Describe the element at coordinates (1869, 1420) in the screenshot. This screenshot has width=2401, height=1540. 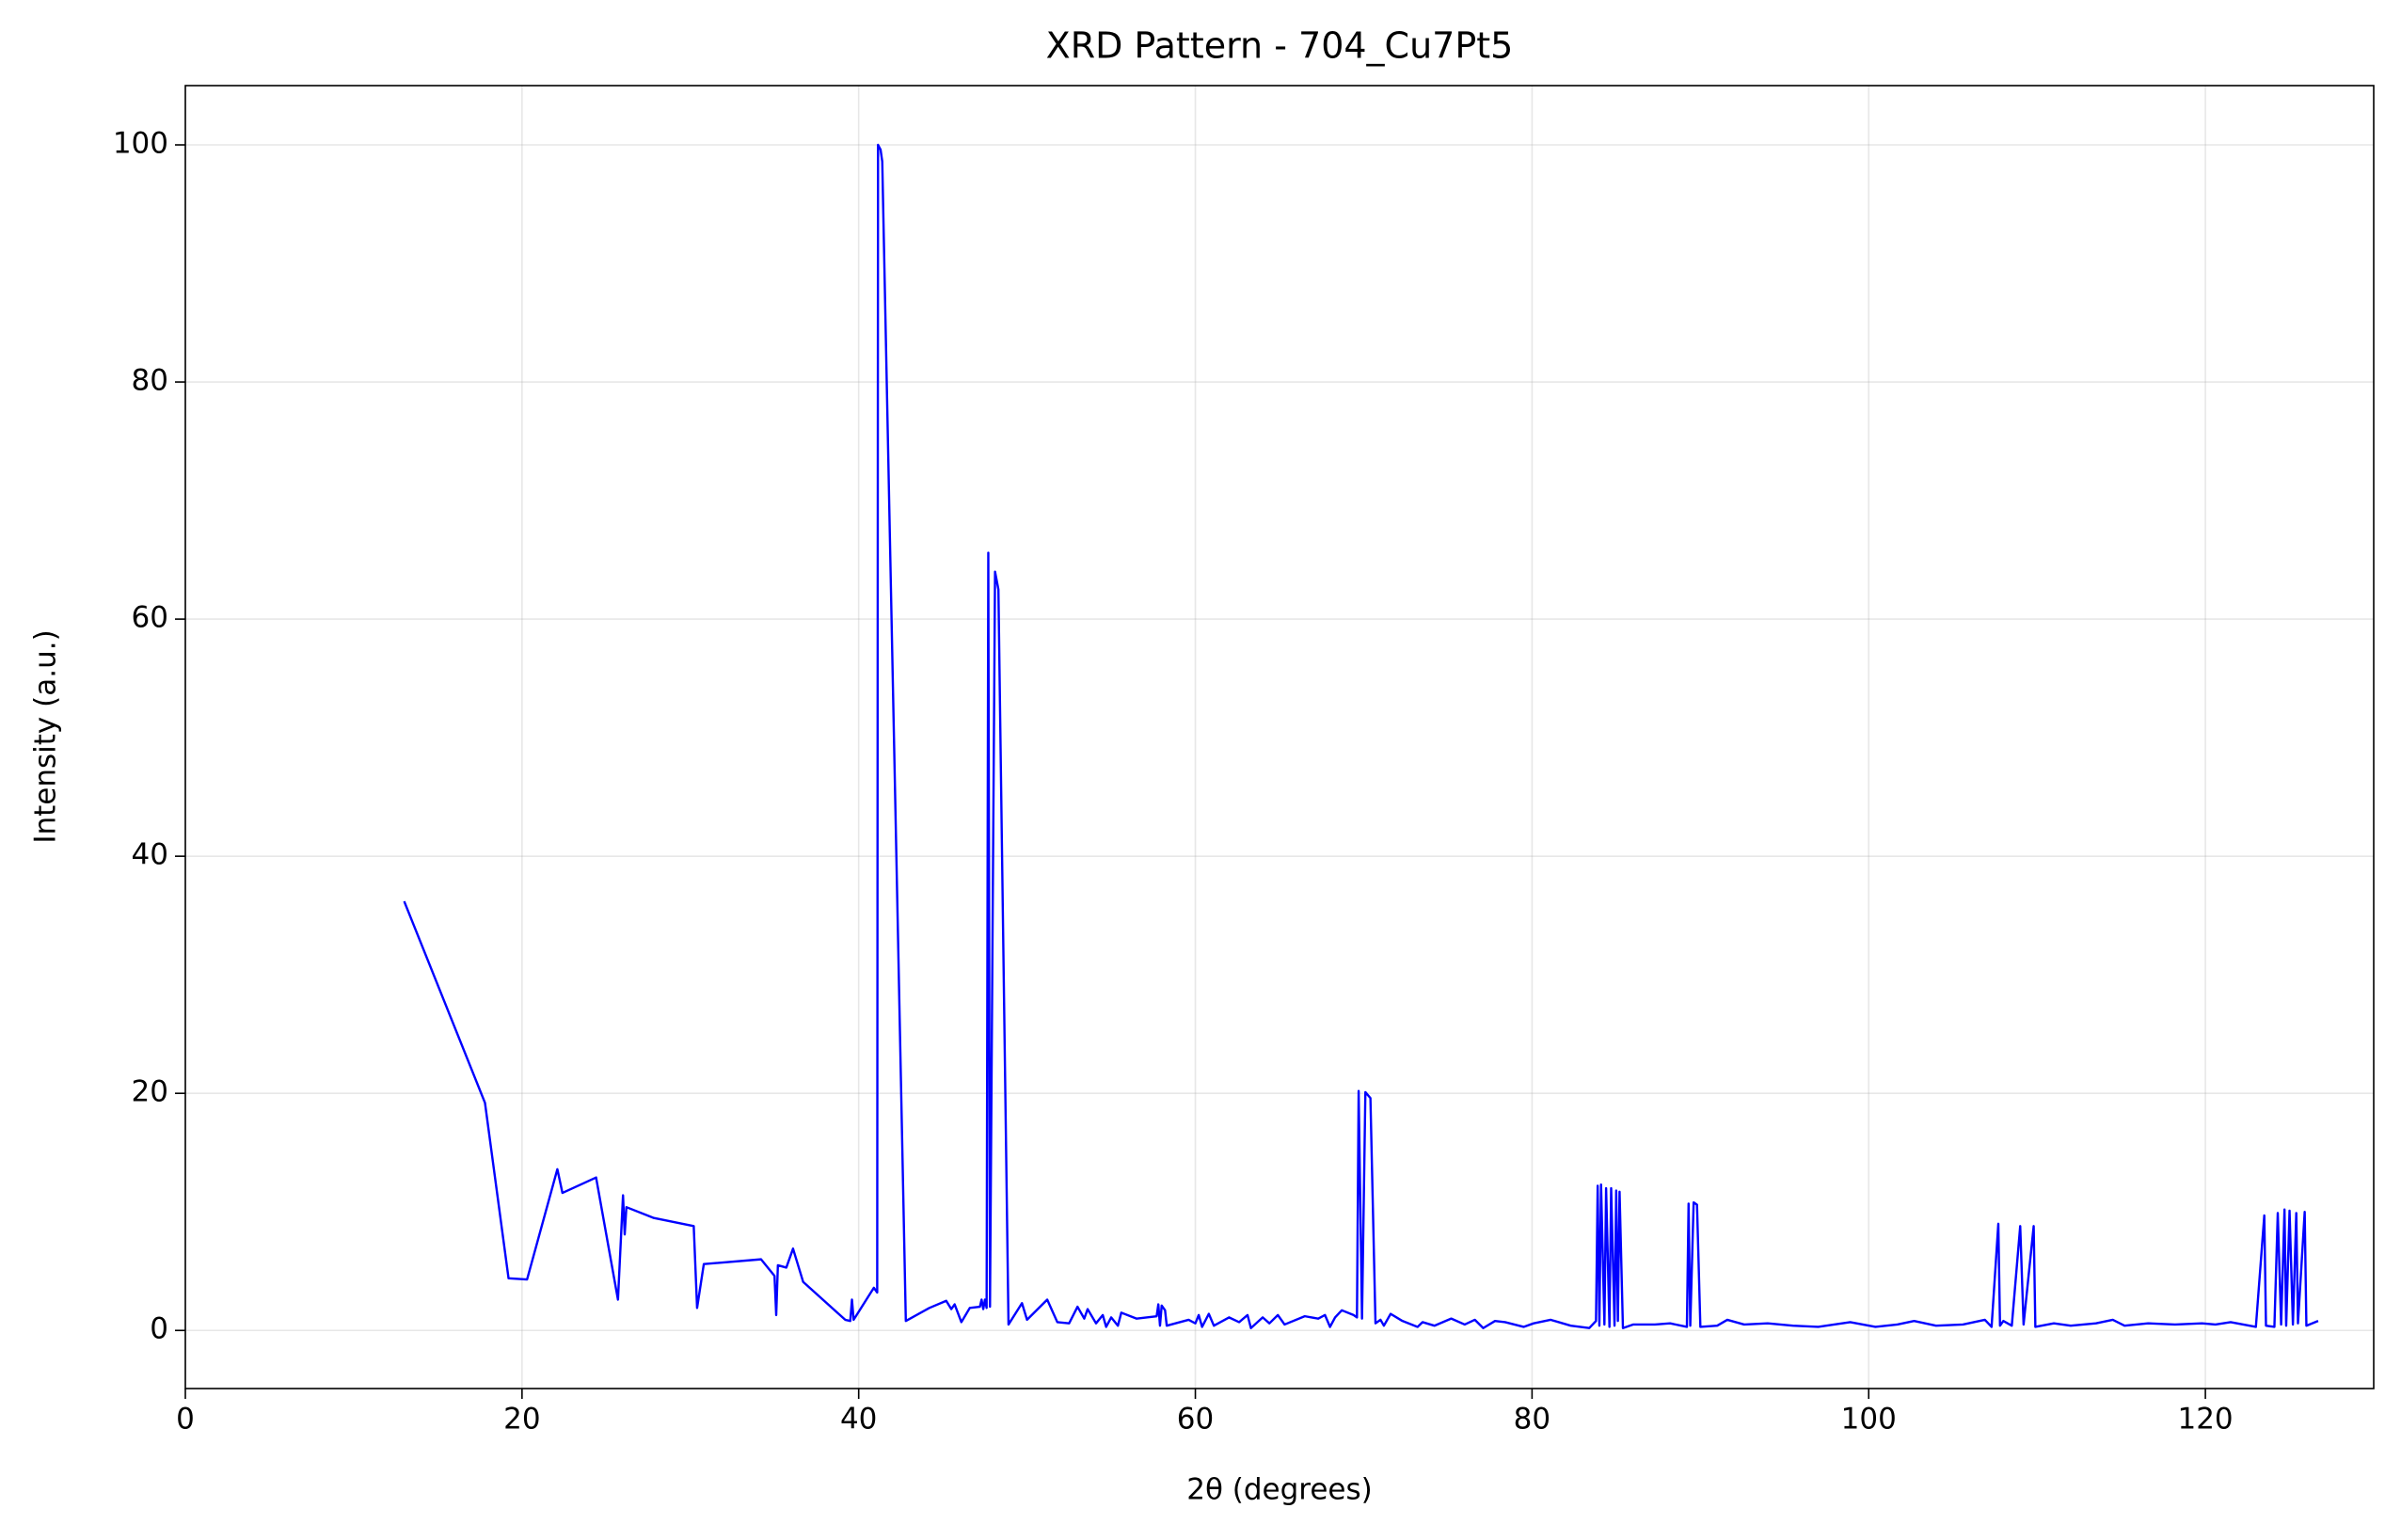
I see `x-tick-label: 100` at that location.